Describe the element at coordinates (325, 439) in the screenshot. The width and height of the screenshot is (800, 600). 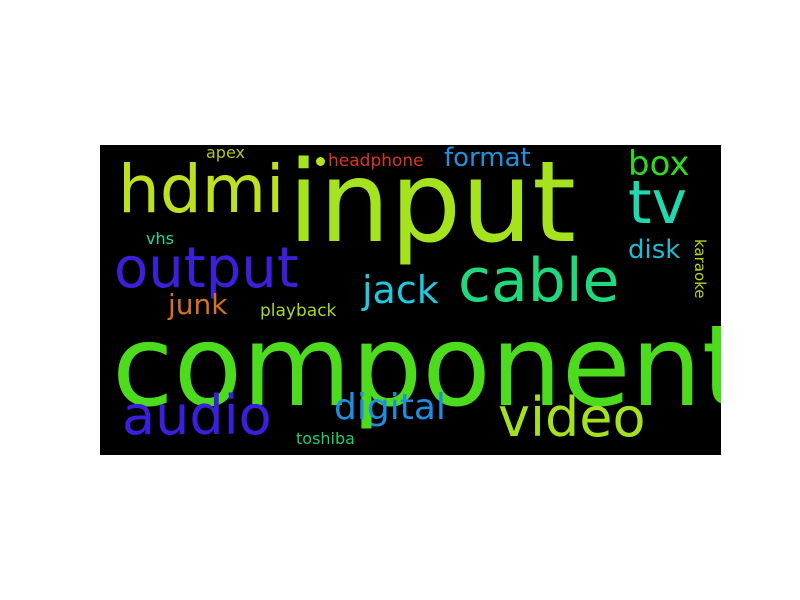
I see `word-toshiba: toshiba` at that location.